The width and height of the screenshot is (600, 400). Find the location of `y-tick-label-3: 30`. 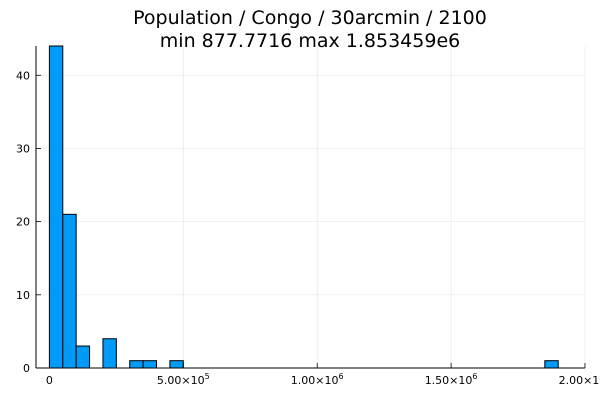

y-tick-label-3: 30 is located at coordinates (23, 148).